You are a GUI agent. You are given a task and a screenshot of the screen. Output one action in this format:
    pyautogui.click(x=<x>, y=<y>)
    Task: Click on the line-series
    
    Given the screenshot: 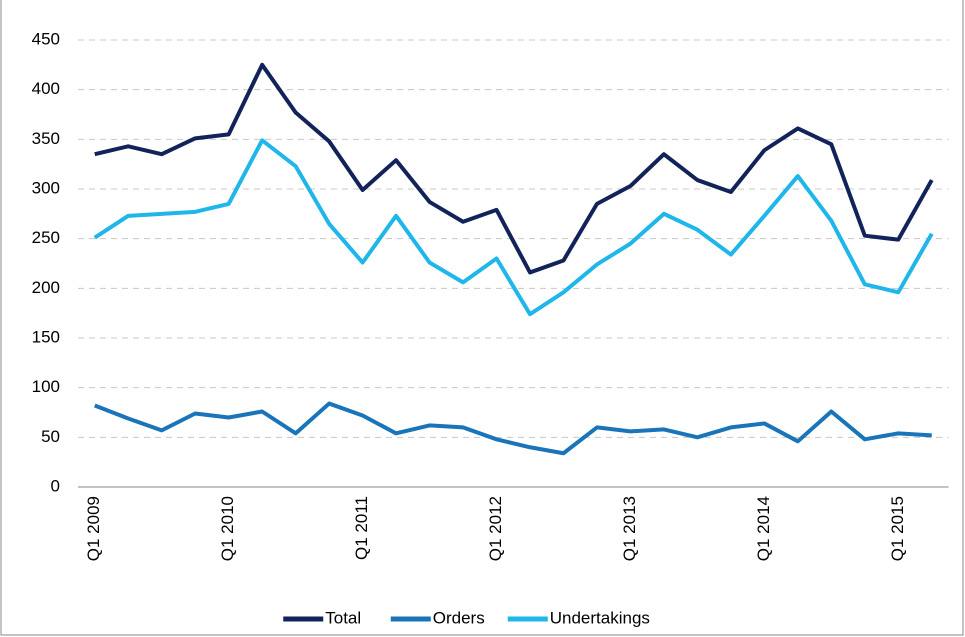 What is the action you would take?
    pyautogui.click(x=513, y=428)
    